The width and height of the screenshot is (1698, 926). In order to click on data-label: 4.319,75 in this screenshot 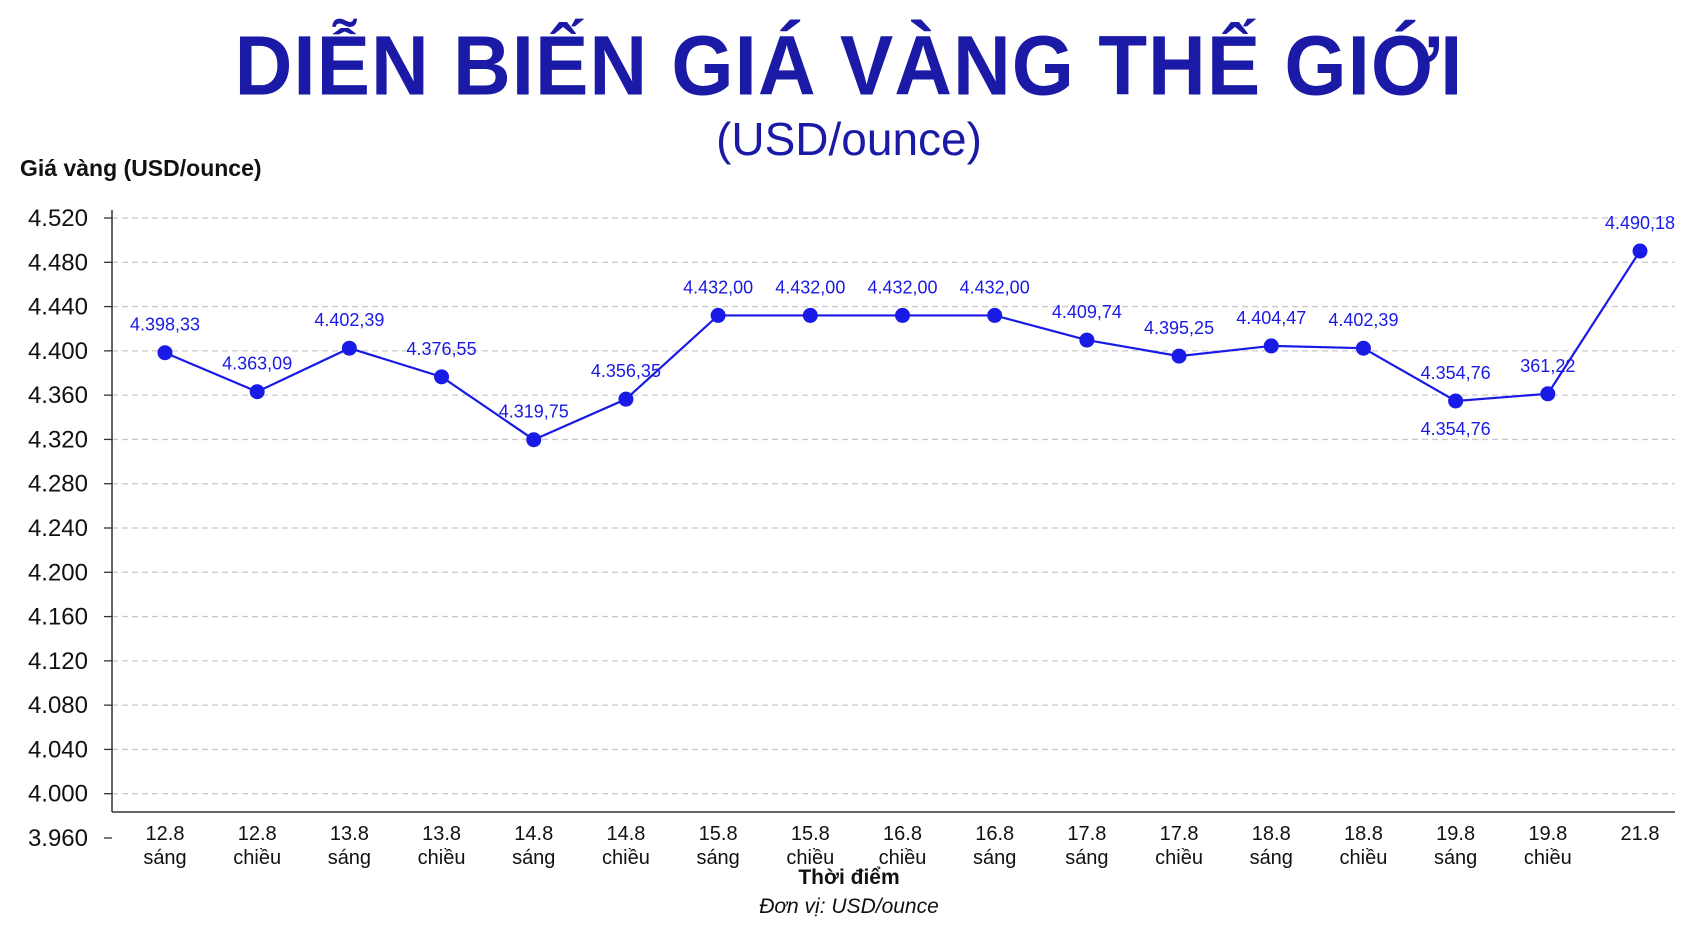, I will do `click(534, 412)`.